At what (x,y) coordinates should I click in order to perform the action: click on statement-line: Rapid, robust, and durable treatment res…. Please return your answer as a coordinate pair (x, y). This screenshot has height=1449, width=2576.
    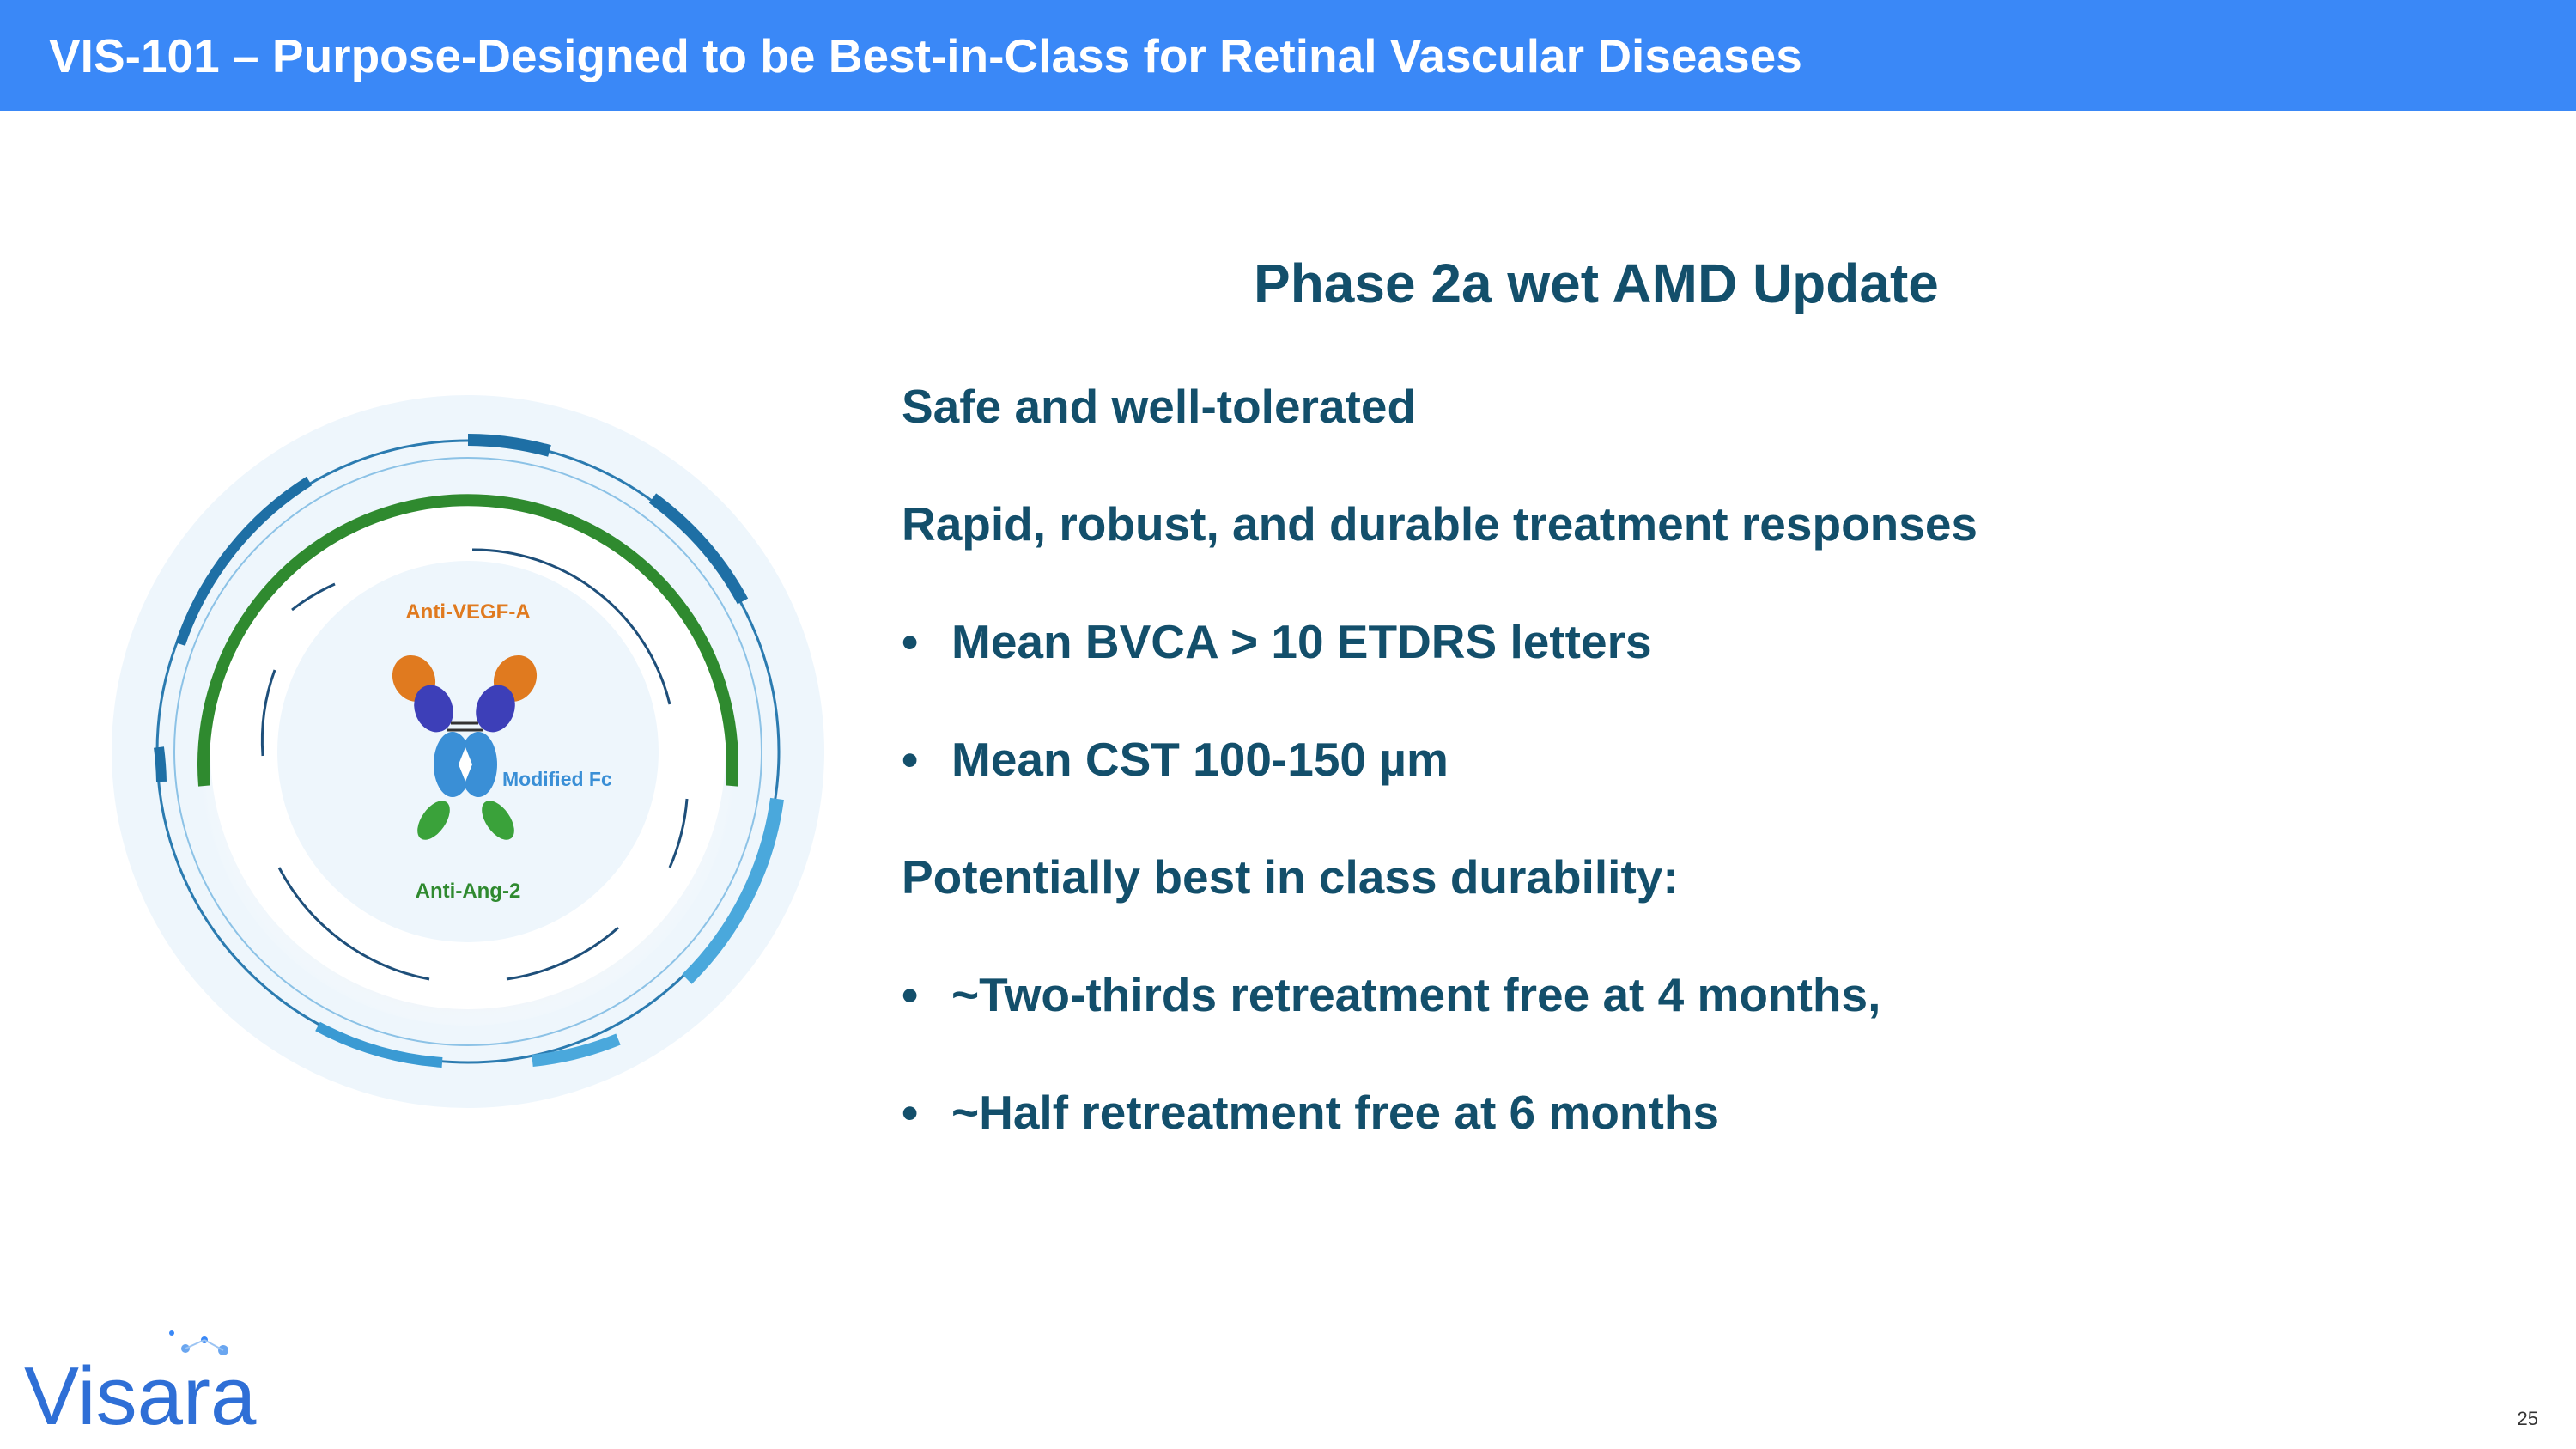
    Looking at the image, I should click on (1440, 524).